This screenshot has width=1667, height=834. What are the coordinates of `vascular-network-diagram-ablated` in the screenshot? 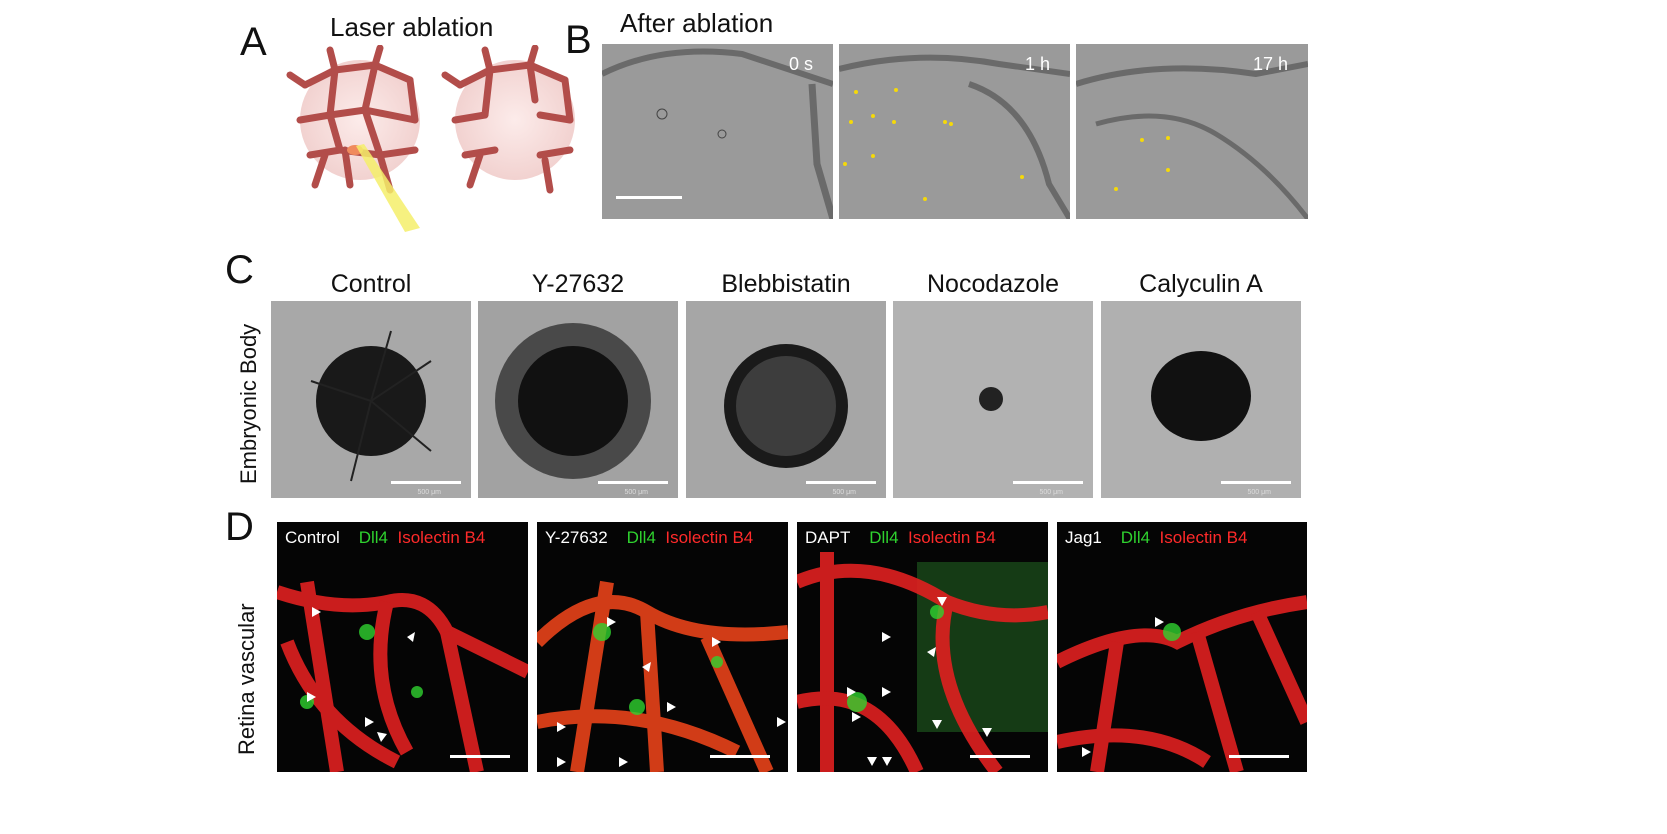 It's located at (508, 119).